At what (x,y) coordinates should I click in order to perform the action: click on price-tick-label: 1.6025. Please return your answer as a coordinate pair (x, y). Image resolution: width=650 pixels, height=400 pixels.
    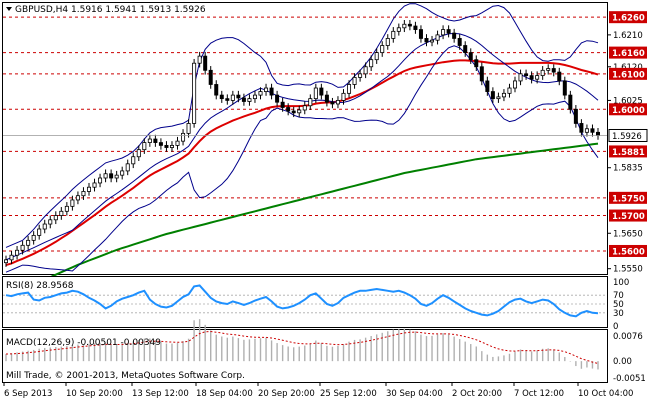
    Looking at the image, I should click on (628, 101).